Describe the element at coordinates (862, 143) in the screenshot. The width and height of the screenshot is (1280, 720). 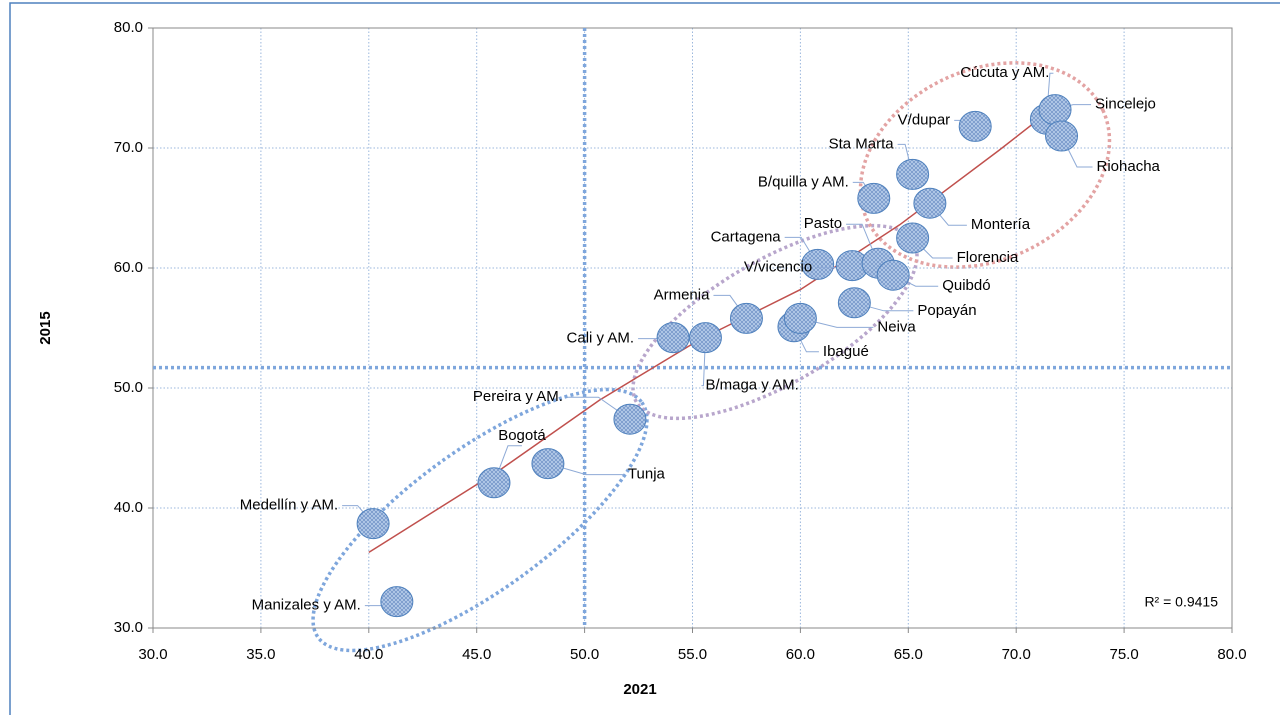
I see `point-label: Sta Marta` at that location.